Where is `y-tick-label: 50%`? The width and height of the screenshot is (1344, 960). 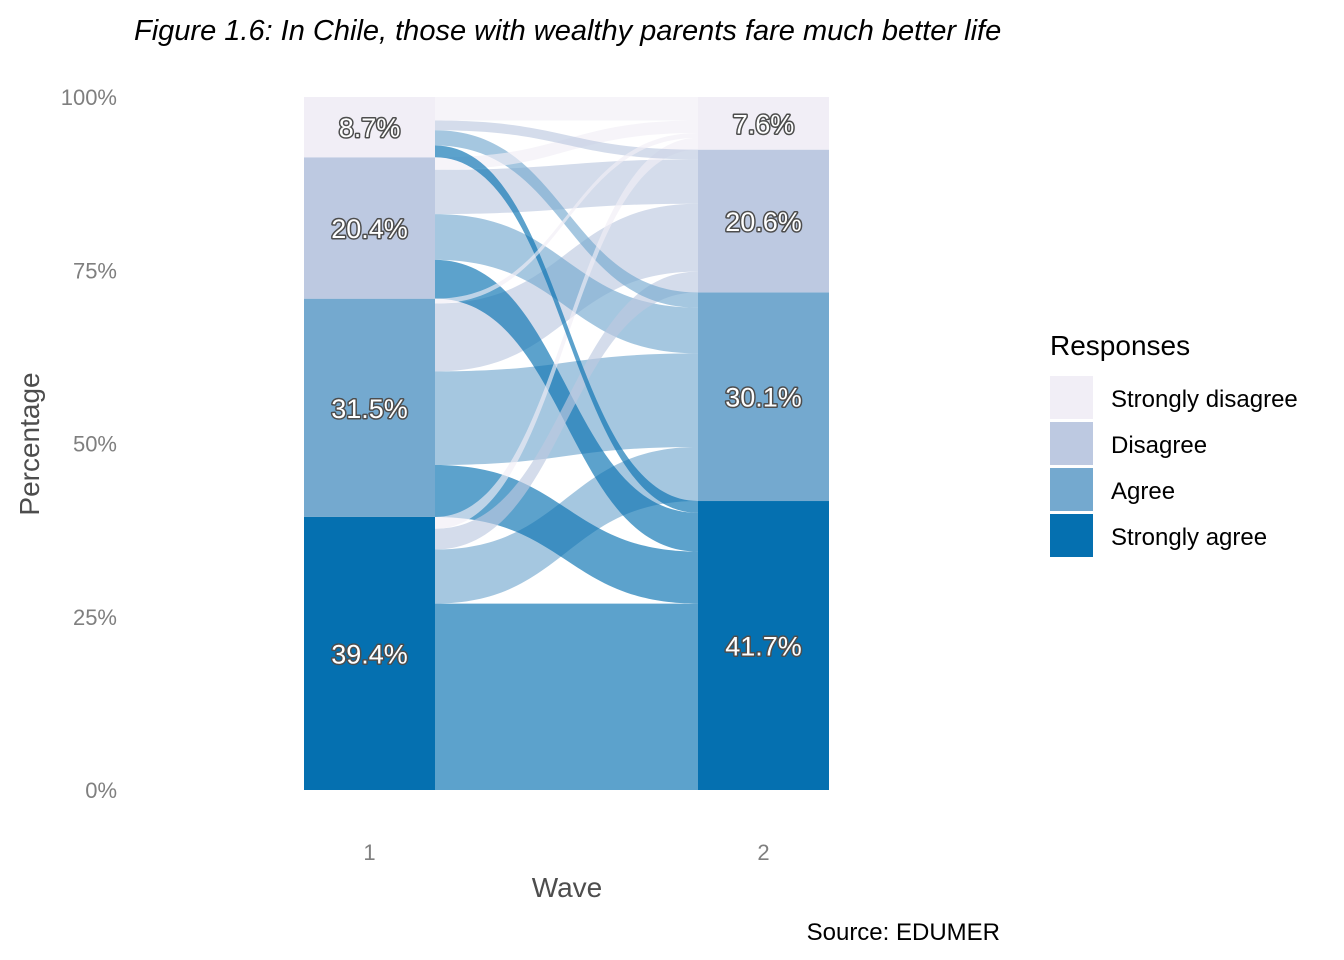
y-tick-label: 50% is located at coordinates (95, 444).